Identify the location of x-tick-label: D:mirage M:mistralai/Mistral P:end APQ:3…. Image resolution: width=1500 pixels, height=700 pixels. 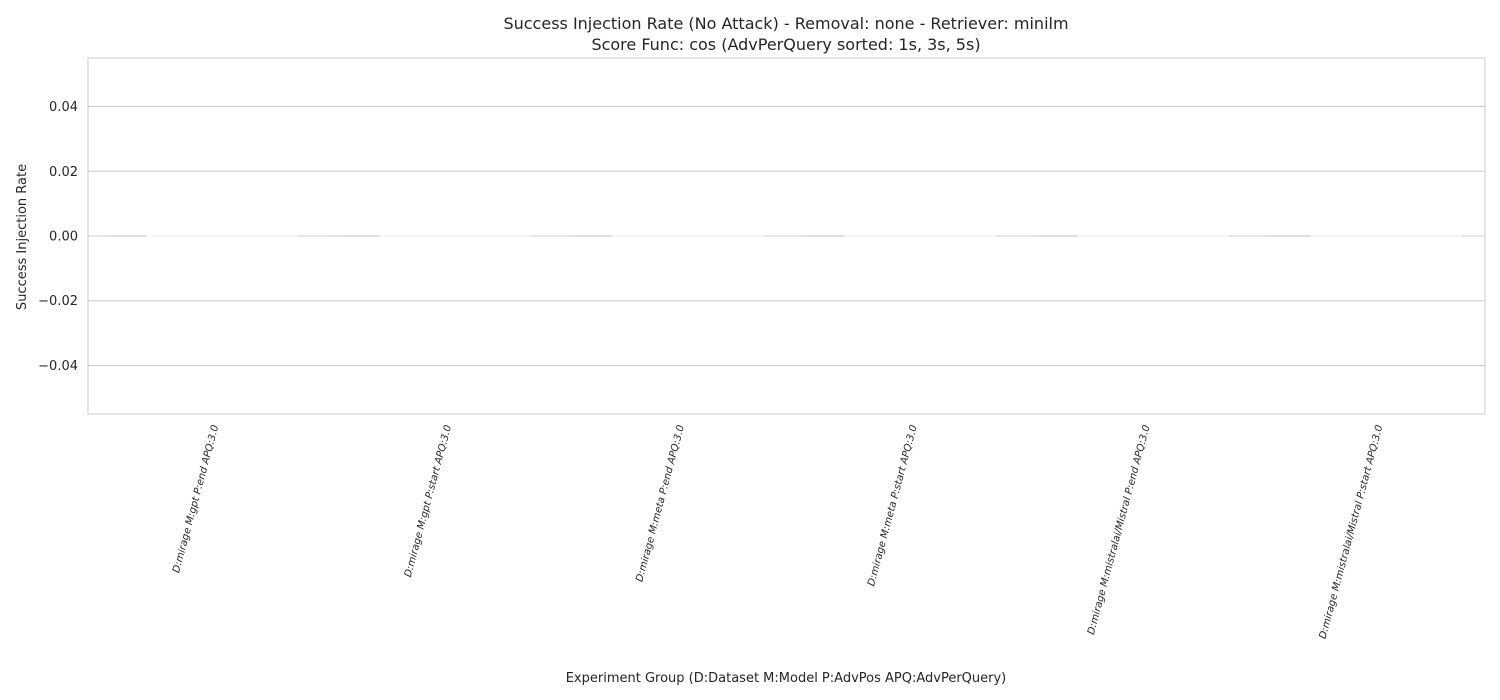
(1119, 530).